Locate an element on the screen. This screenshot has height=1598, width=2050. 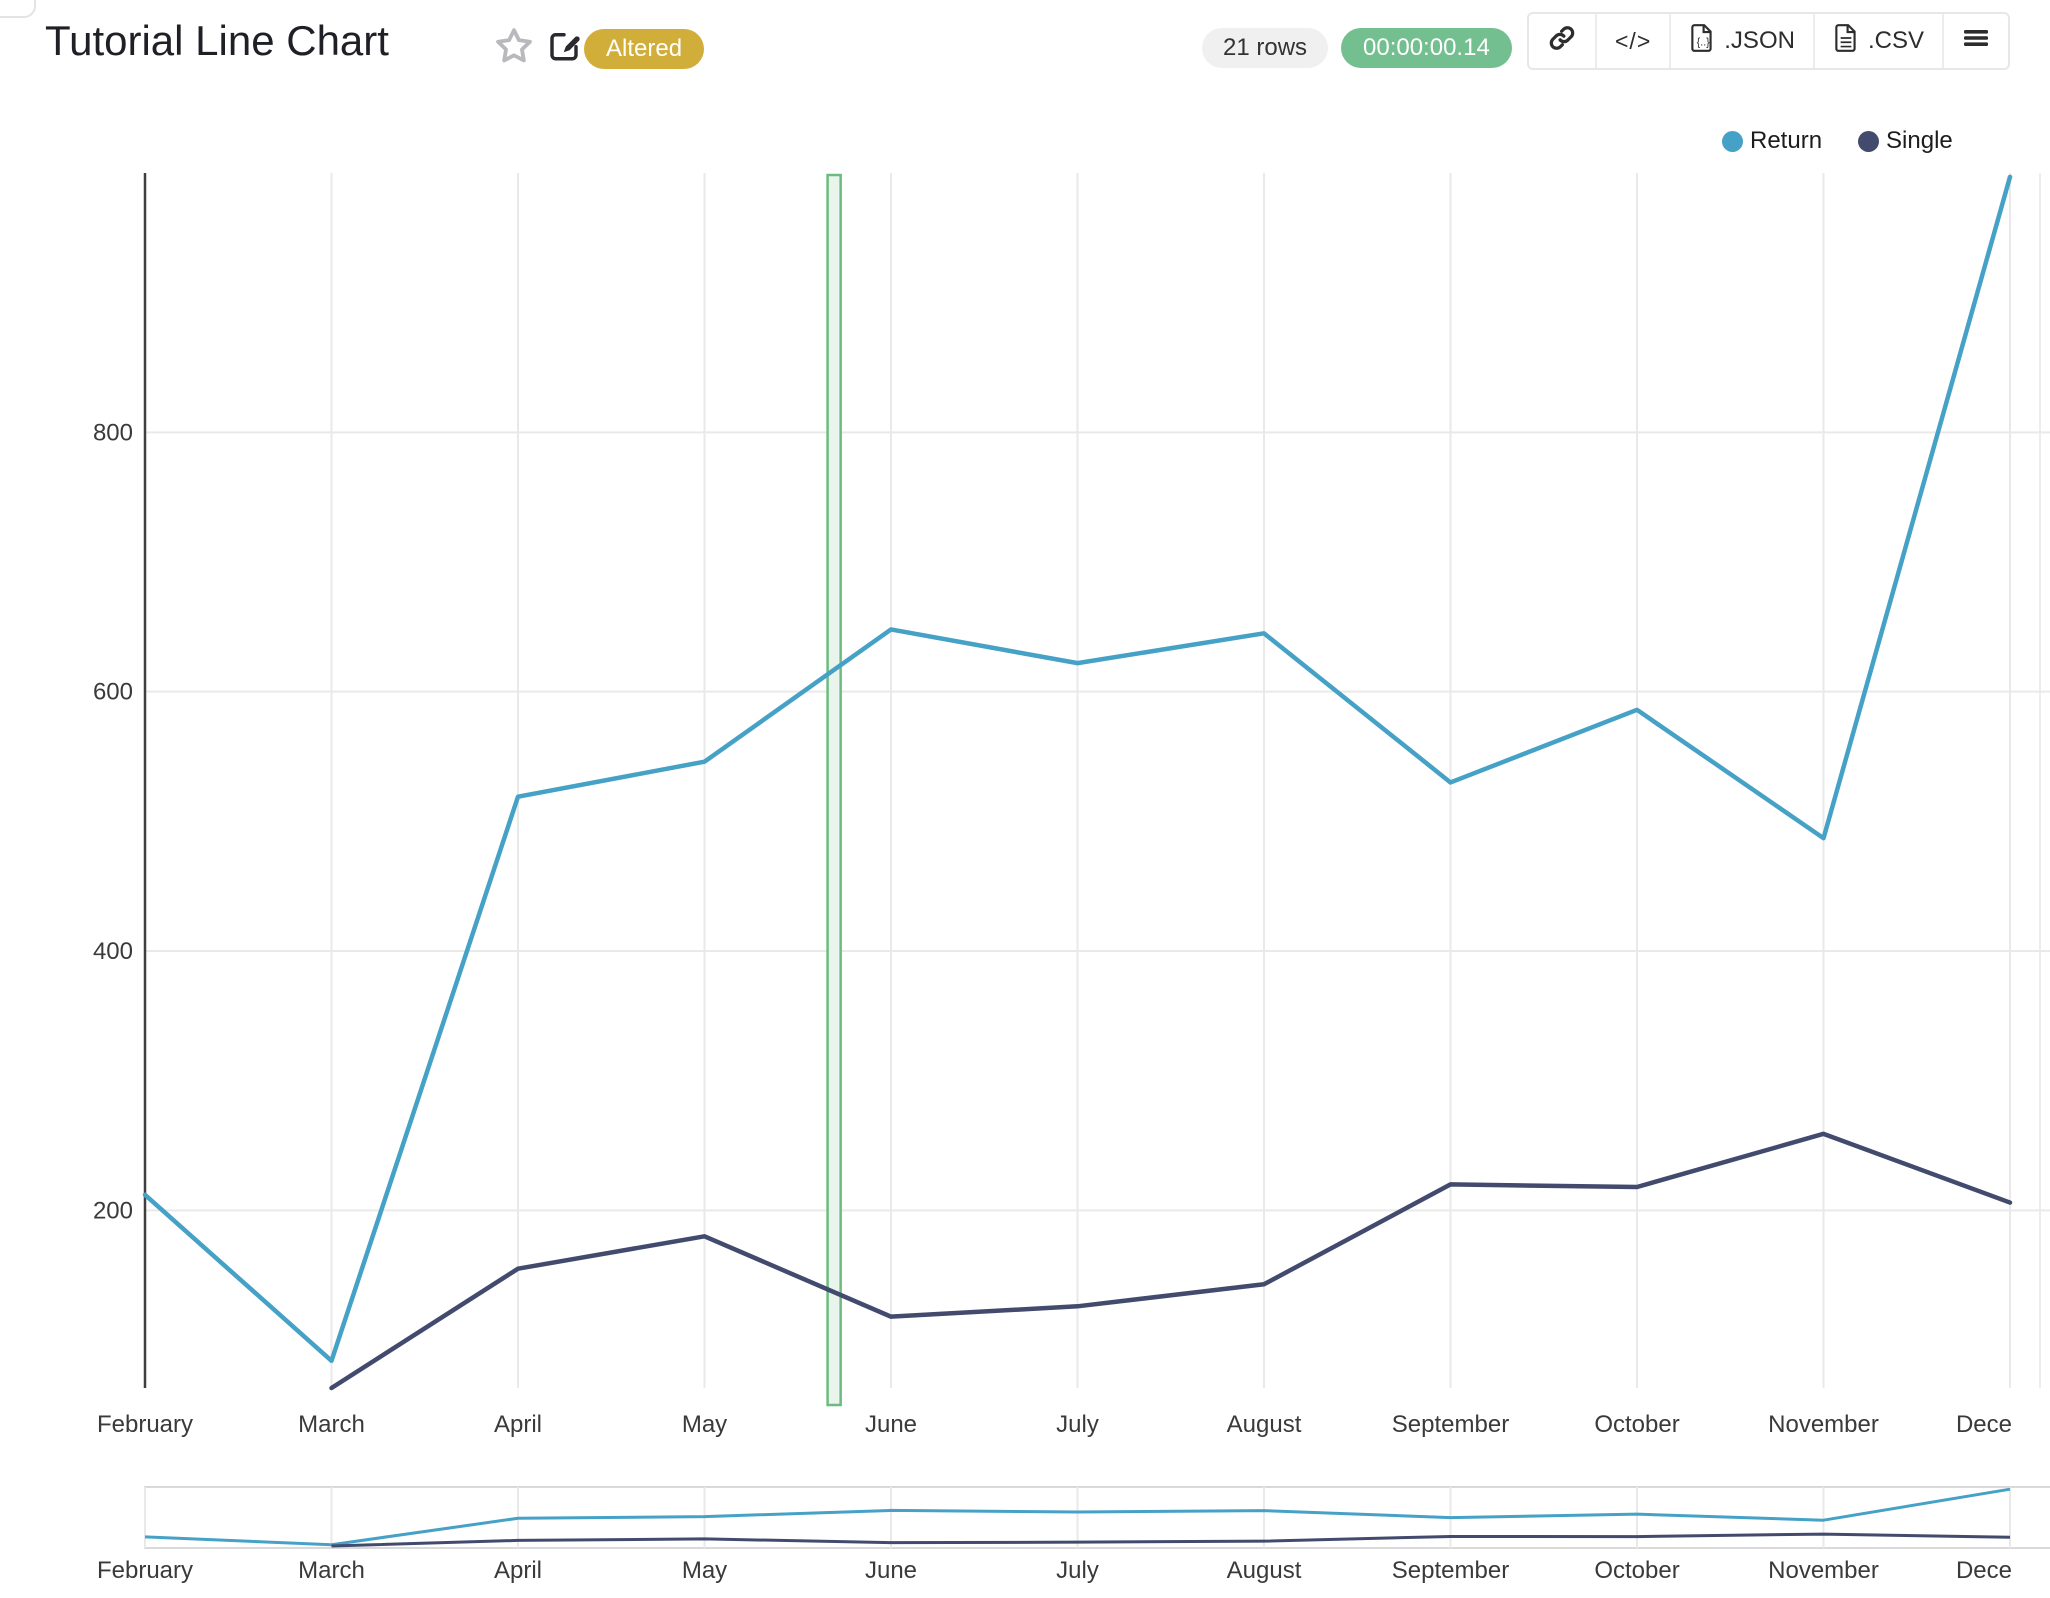
page-title: Tutorial Line Chart is located at coordinates (217, 40).